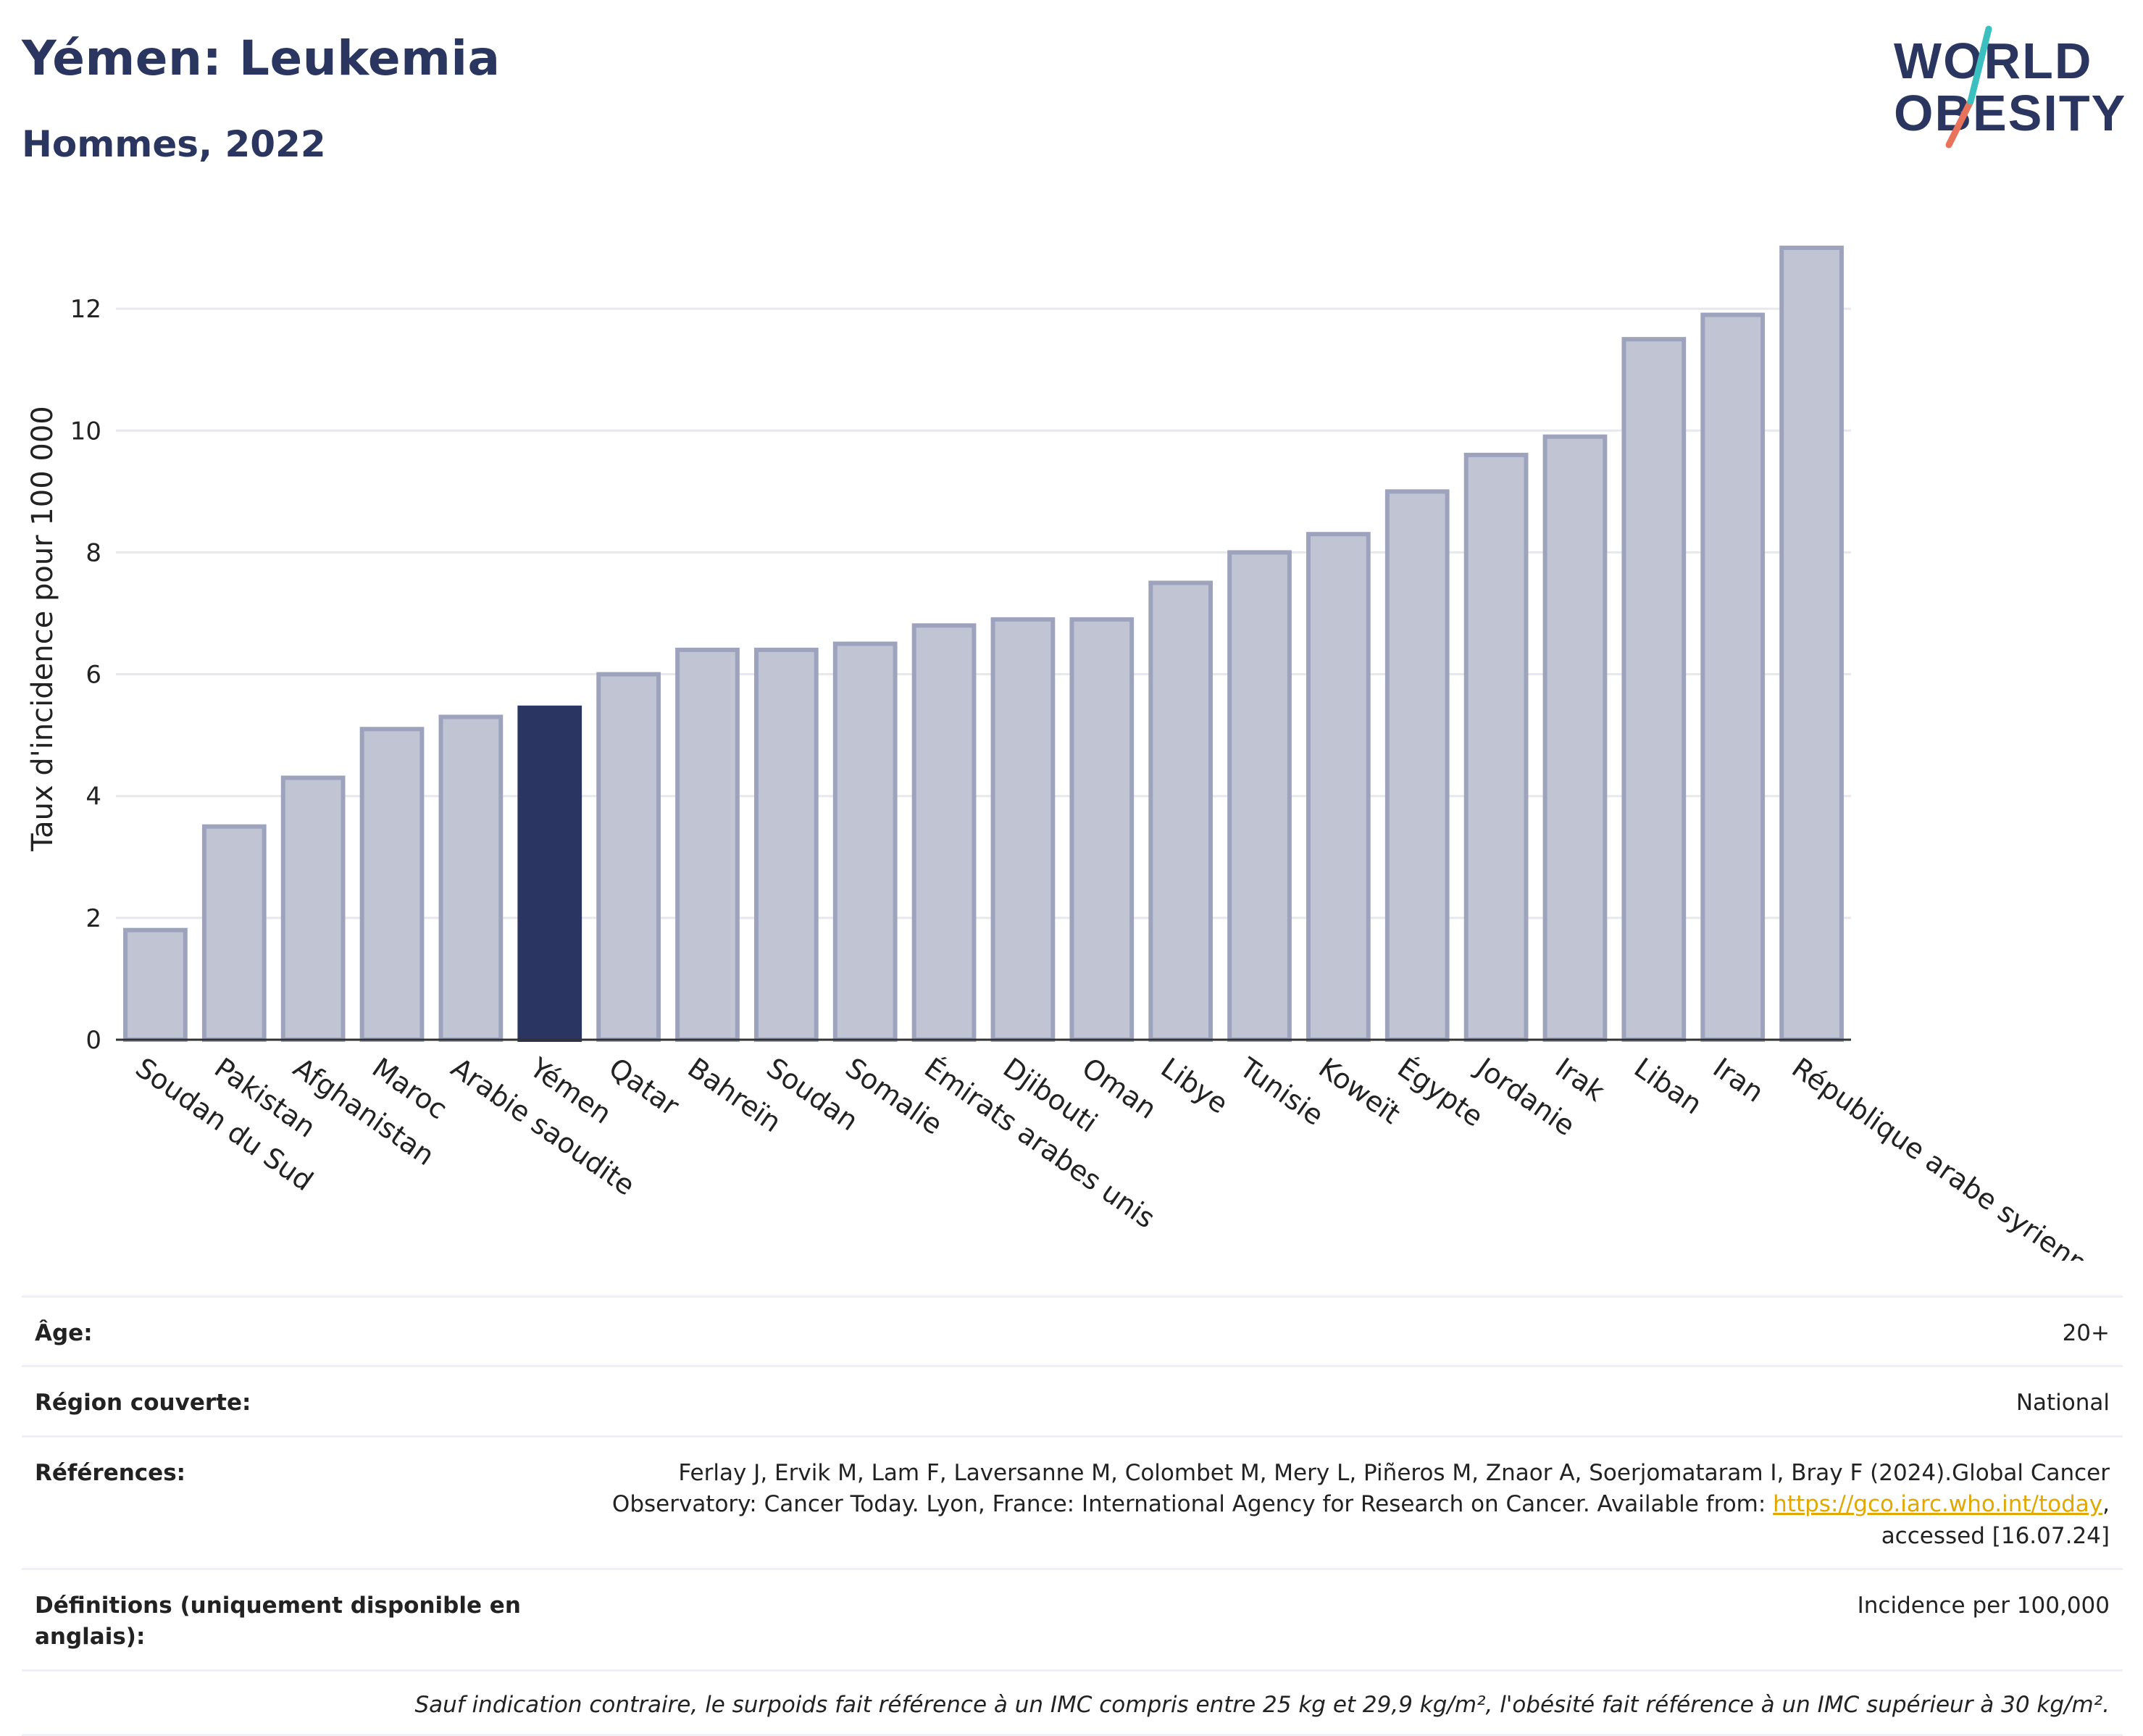 The width and height of the screenshot is (2143, 1736). Describe the element at coordinates (1960, 124) in the screenshot. I see `logo-slash-red` at that location.